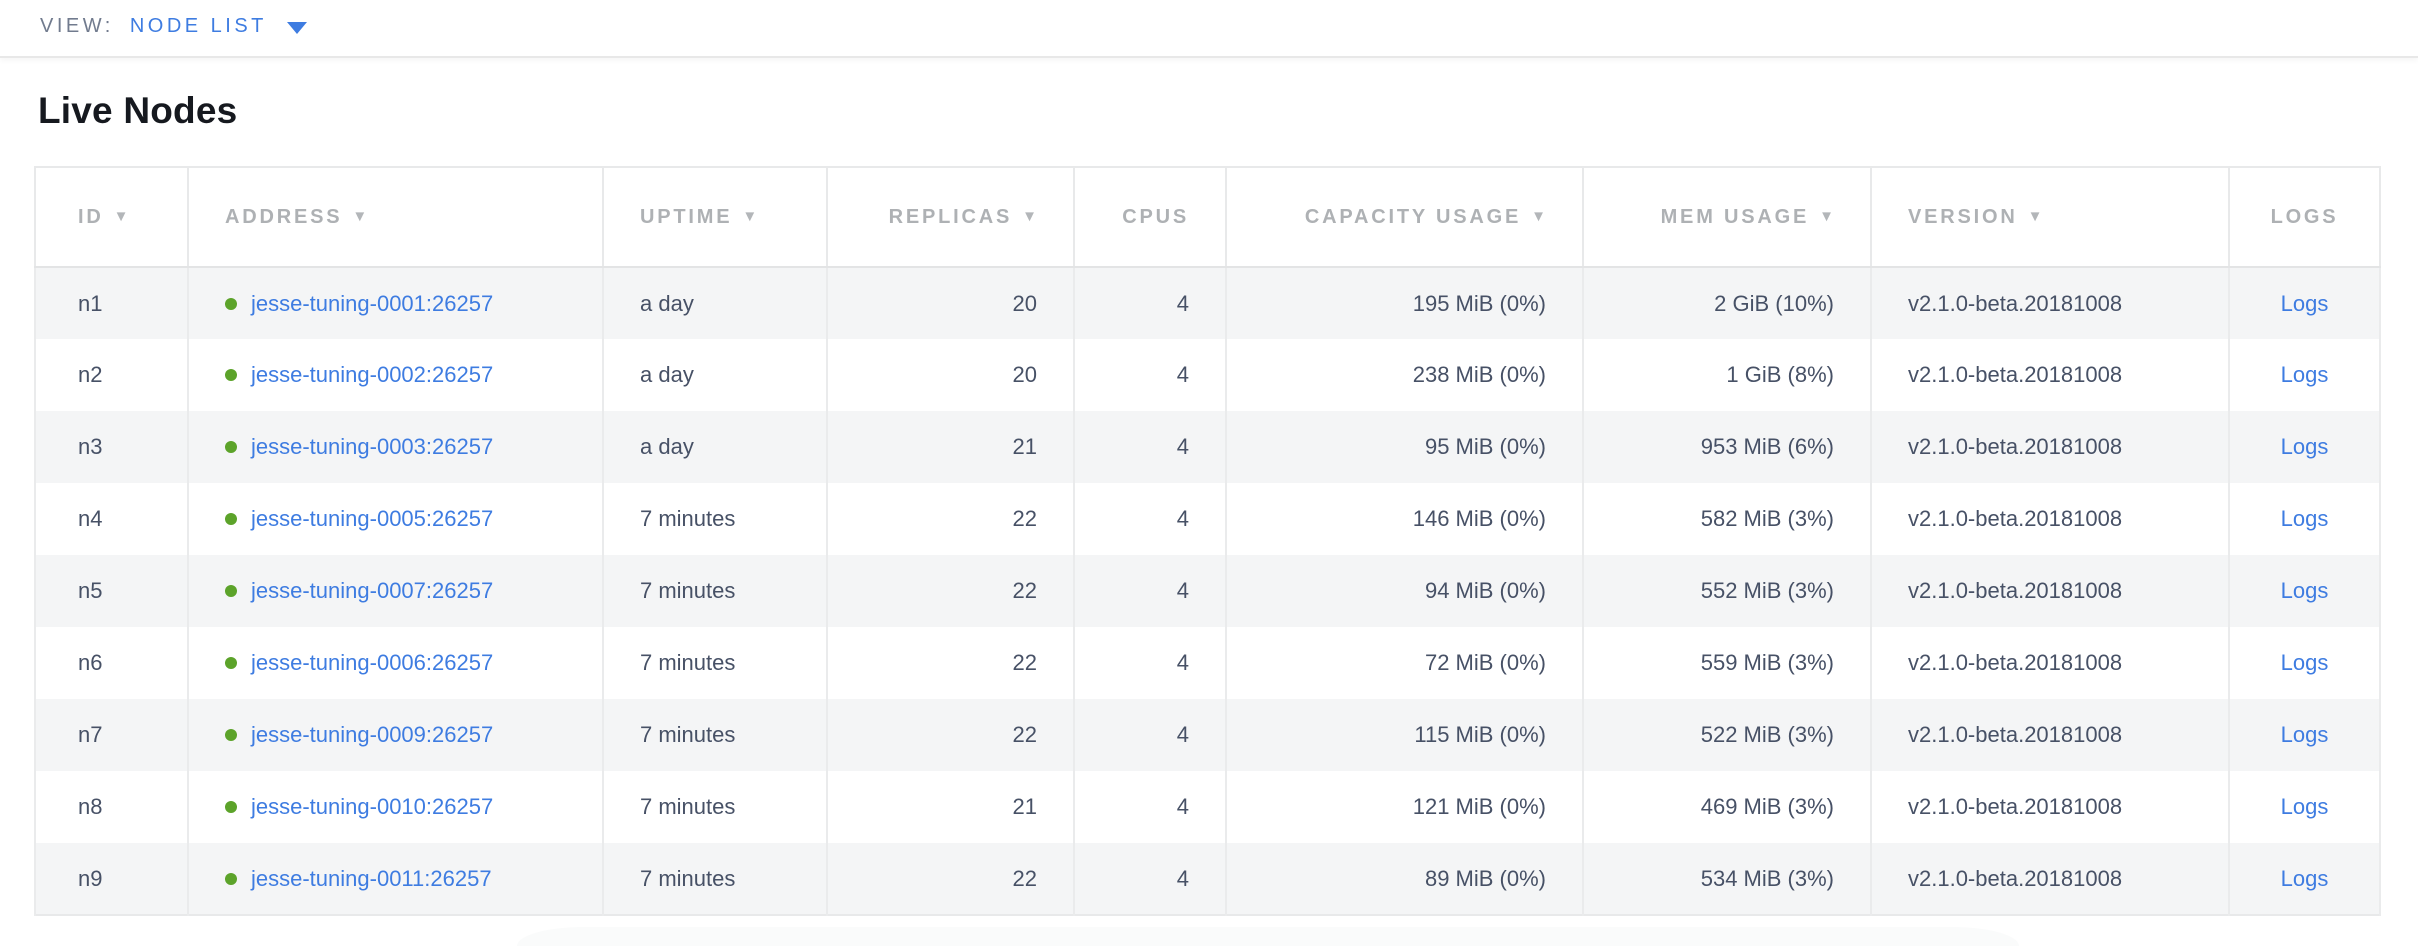 Image resolution: width=2418 pixels, height=946 pixels. What do you see at coordinates (1735, 216) in the screenshot?
I see `column-header-label: MEM USAGE` at bounding box center [1735, 216].